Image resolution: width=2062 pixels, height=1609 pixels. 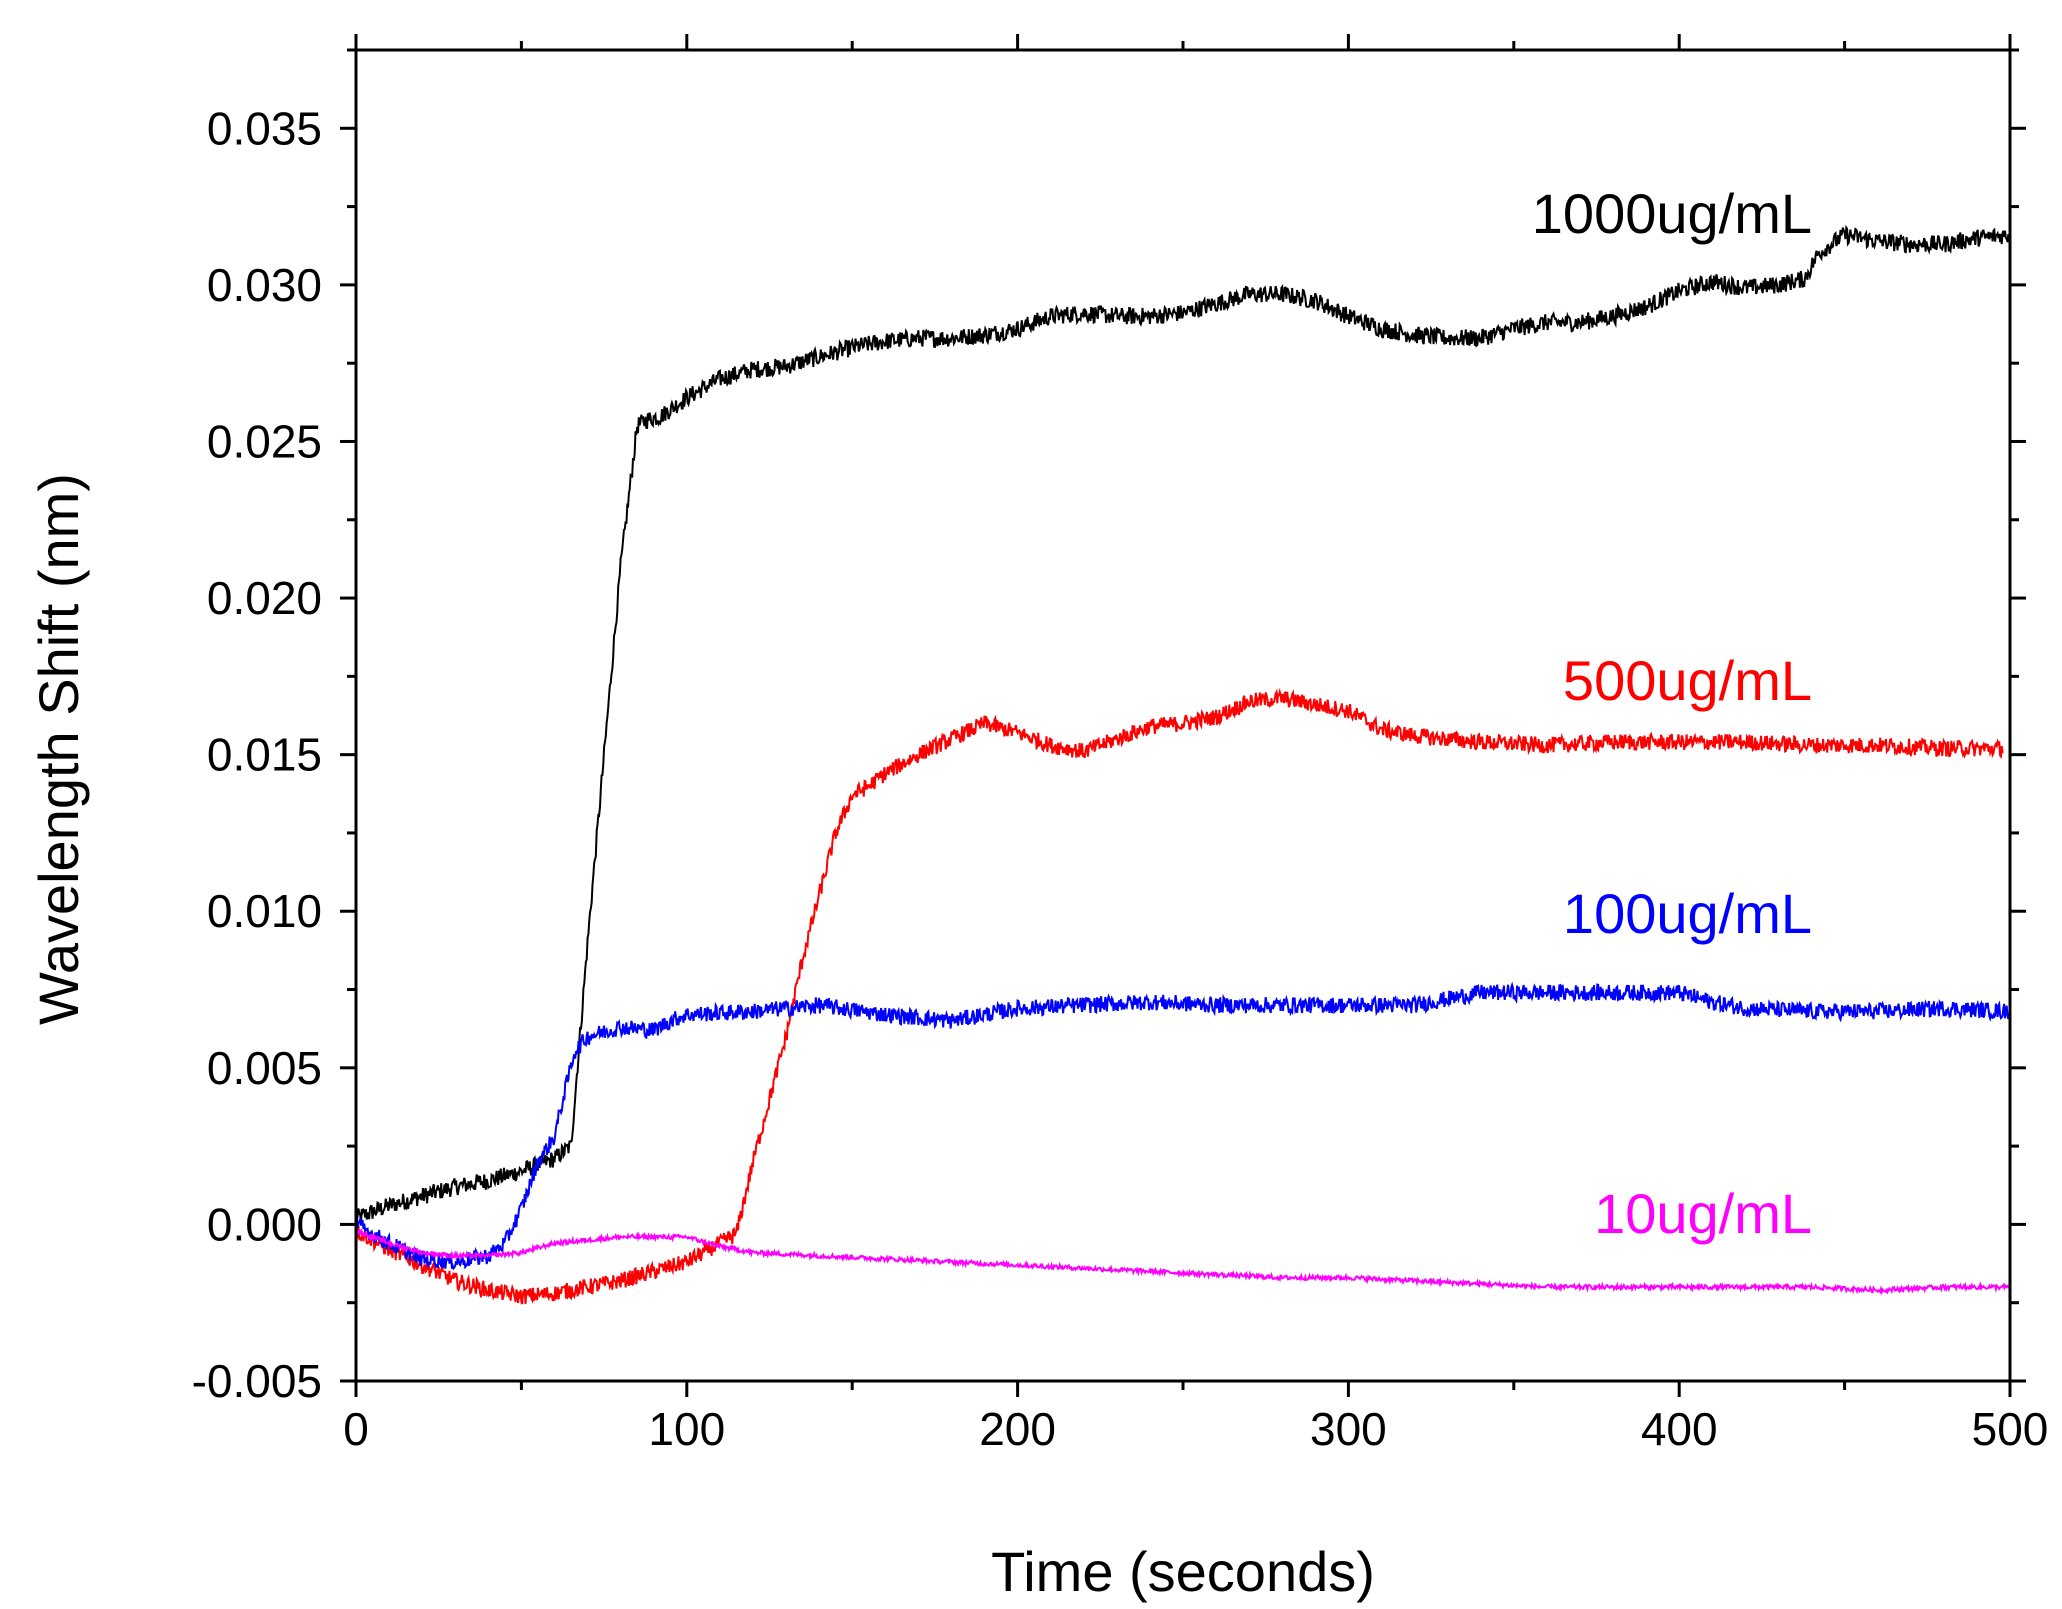 What do you see at coordinates (264, 755) in the screenshot?
I see `y-tick-label: 0.015` at bounding box center [264, 755].